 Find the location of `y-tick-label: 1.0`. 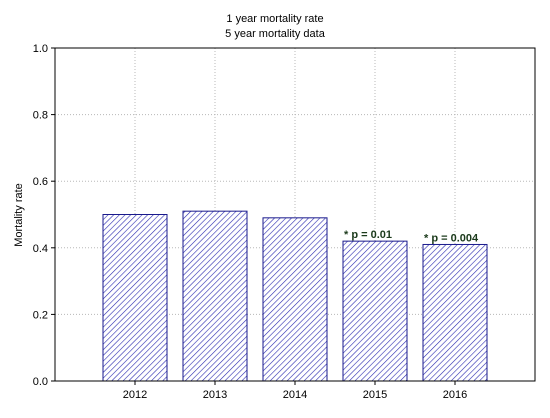

y-tick-label: 1.0 is located at coordinates (40, 49).